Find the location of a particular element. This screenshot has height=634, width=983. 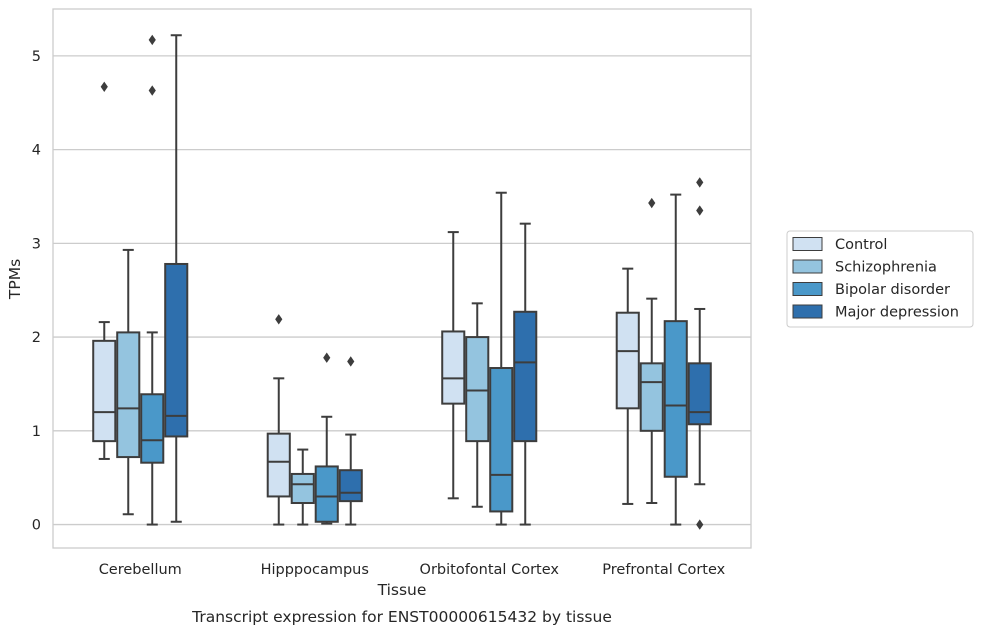

legend-label: Major depression is located at coordinates (897, 313).